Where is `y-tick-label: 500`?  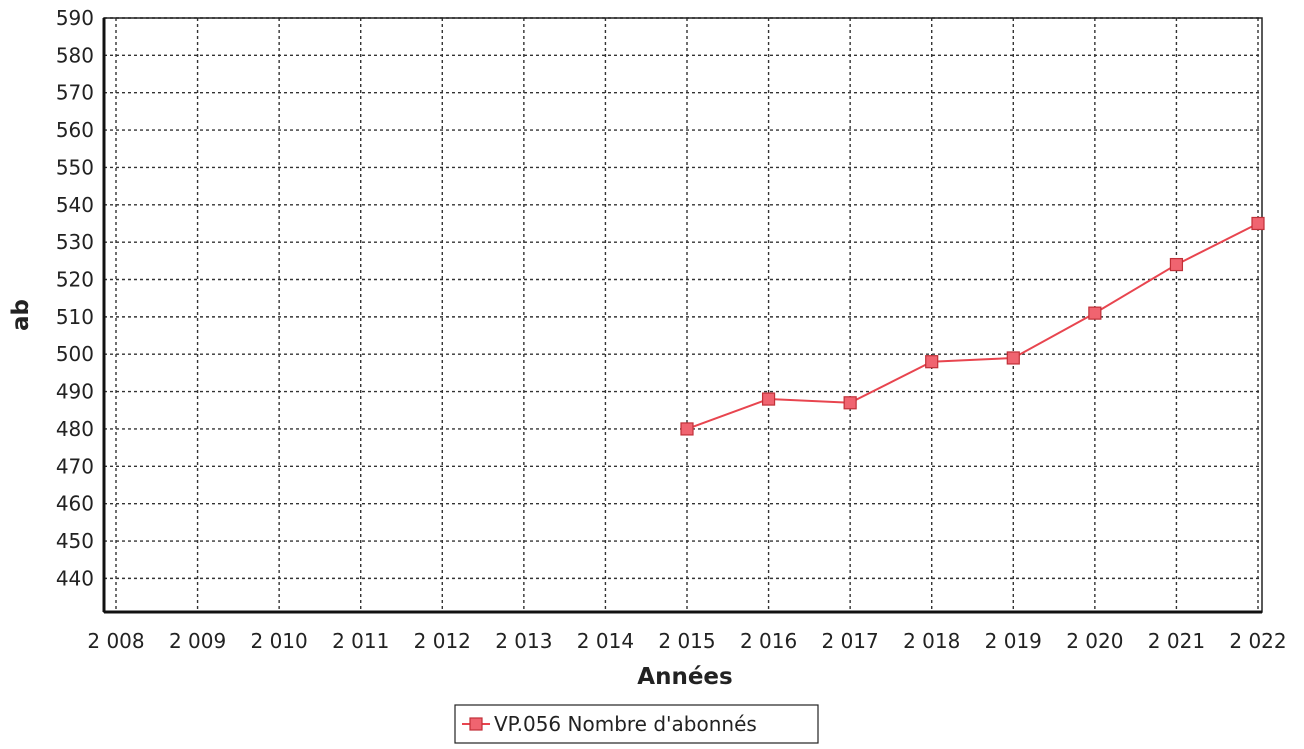
y-tick-label: 500 is located at coordinates (75, 354).